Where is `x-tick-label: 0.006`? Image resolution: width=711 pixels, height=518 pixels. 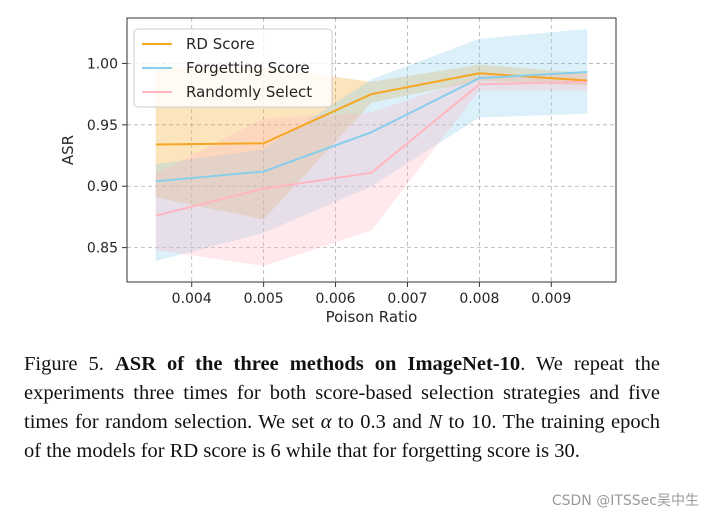 x-tick-label: 0.006 is located at coordinates (335, 299).